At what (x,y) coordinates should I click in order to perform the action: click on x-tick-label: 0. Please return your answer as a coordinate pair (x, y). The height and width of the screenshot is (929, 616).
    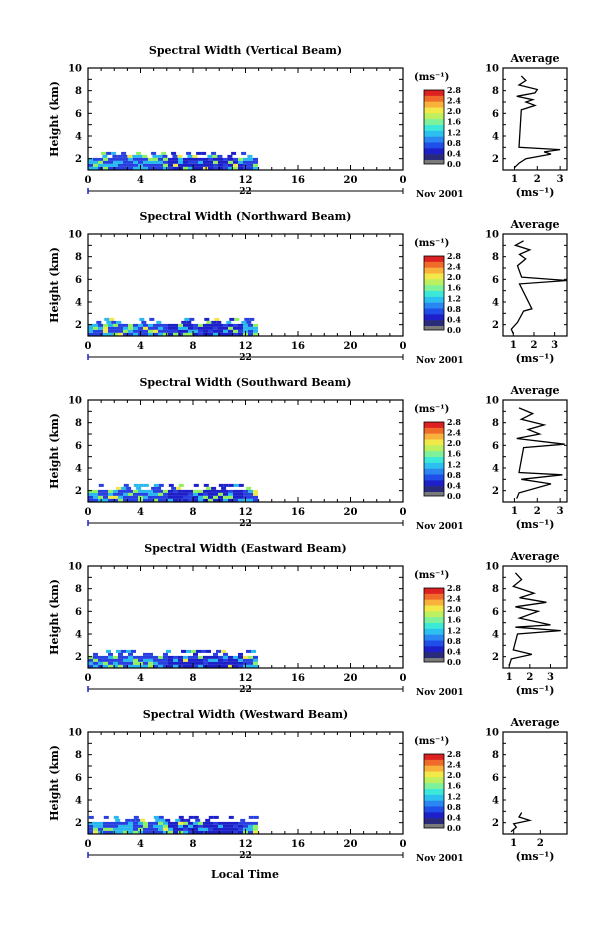
    Looking at the image, I should click on (403, 844).